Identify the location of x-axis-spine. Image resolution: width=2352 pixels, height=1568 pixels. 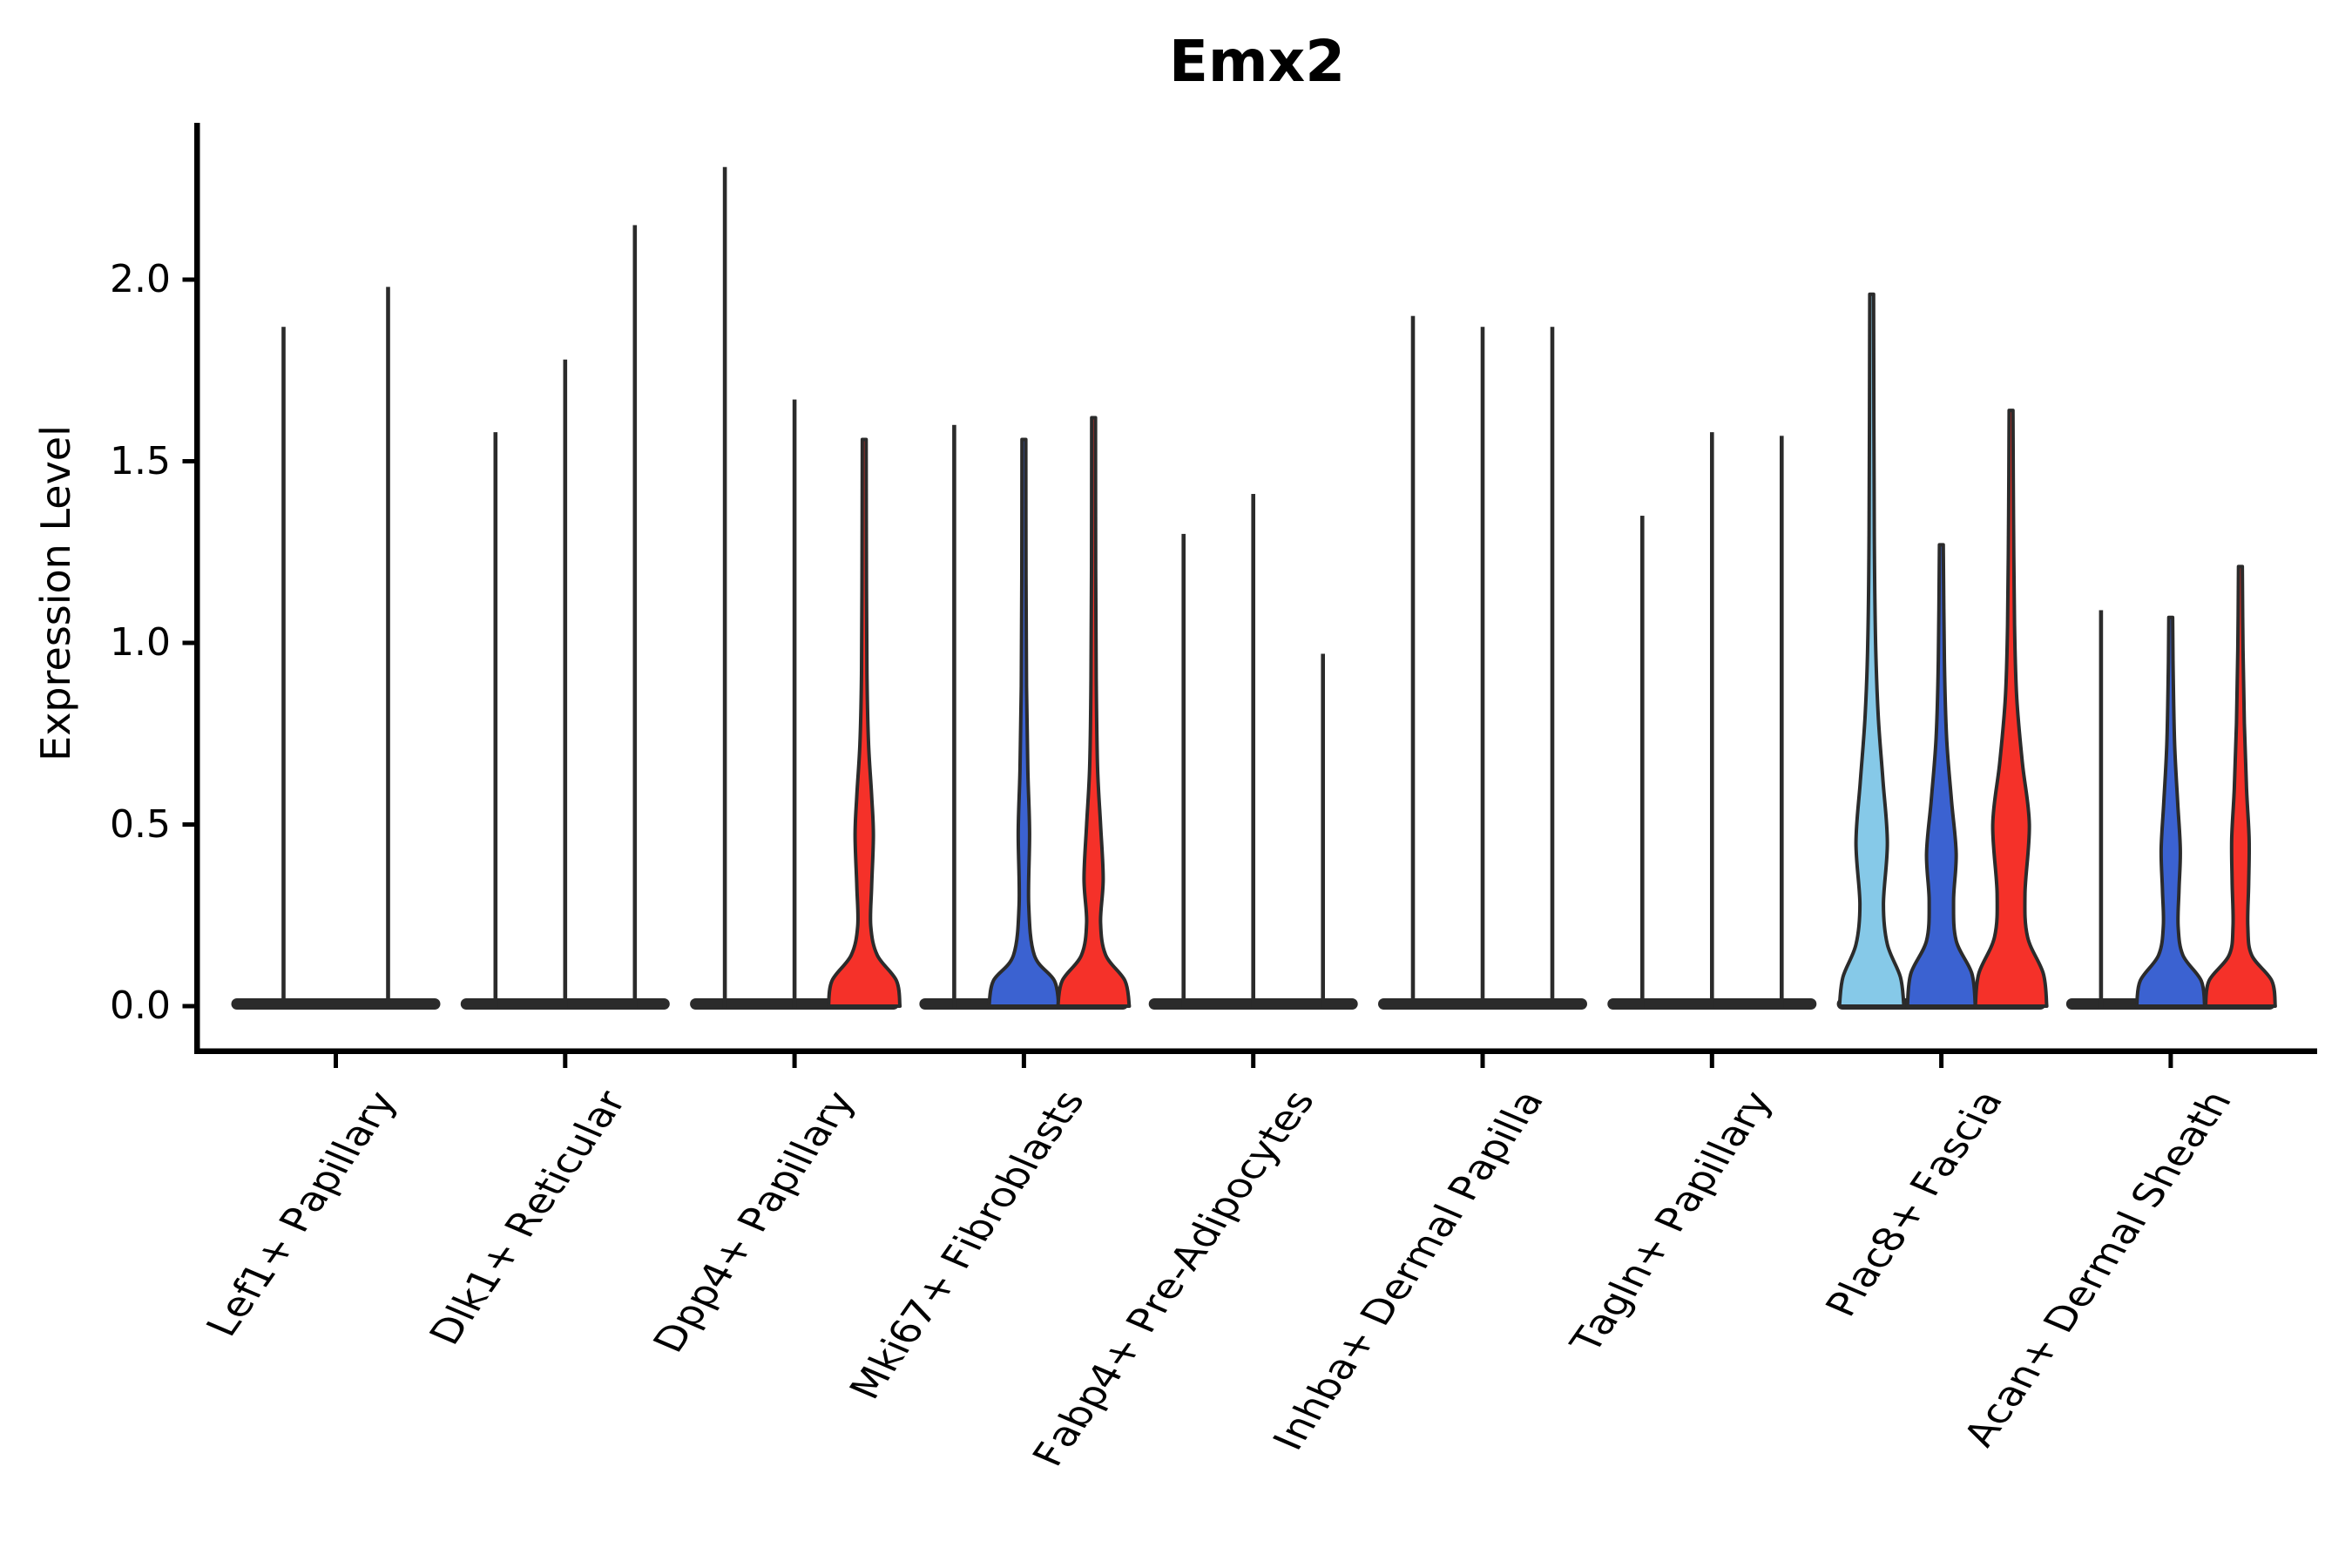
(1255, 1051).